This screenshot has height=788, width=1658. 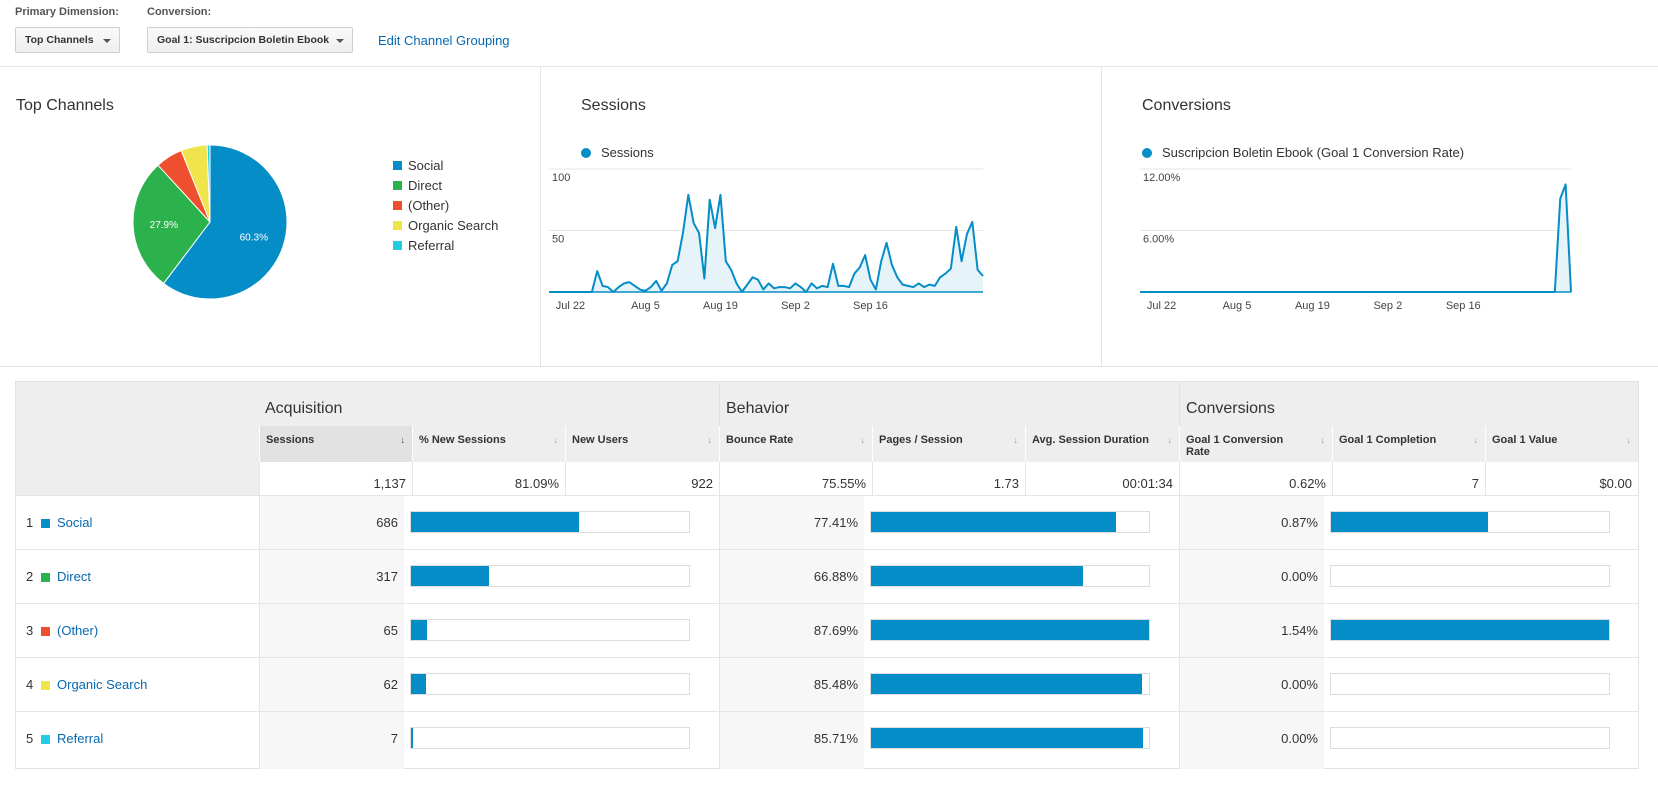 What do you see at coordinates (949, 404) in the screenshot?
I see `behavior-group-header: Behavior` at bounding box center [949, 404].